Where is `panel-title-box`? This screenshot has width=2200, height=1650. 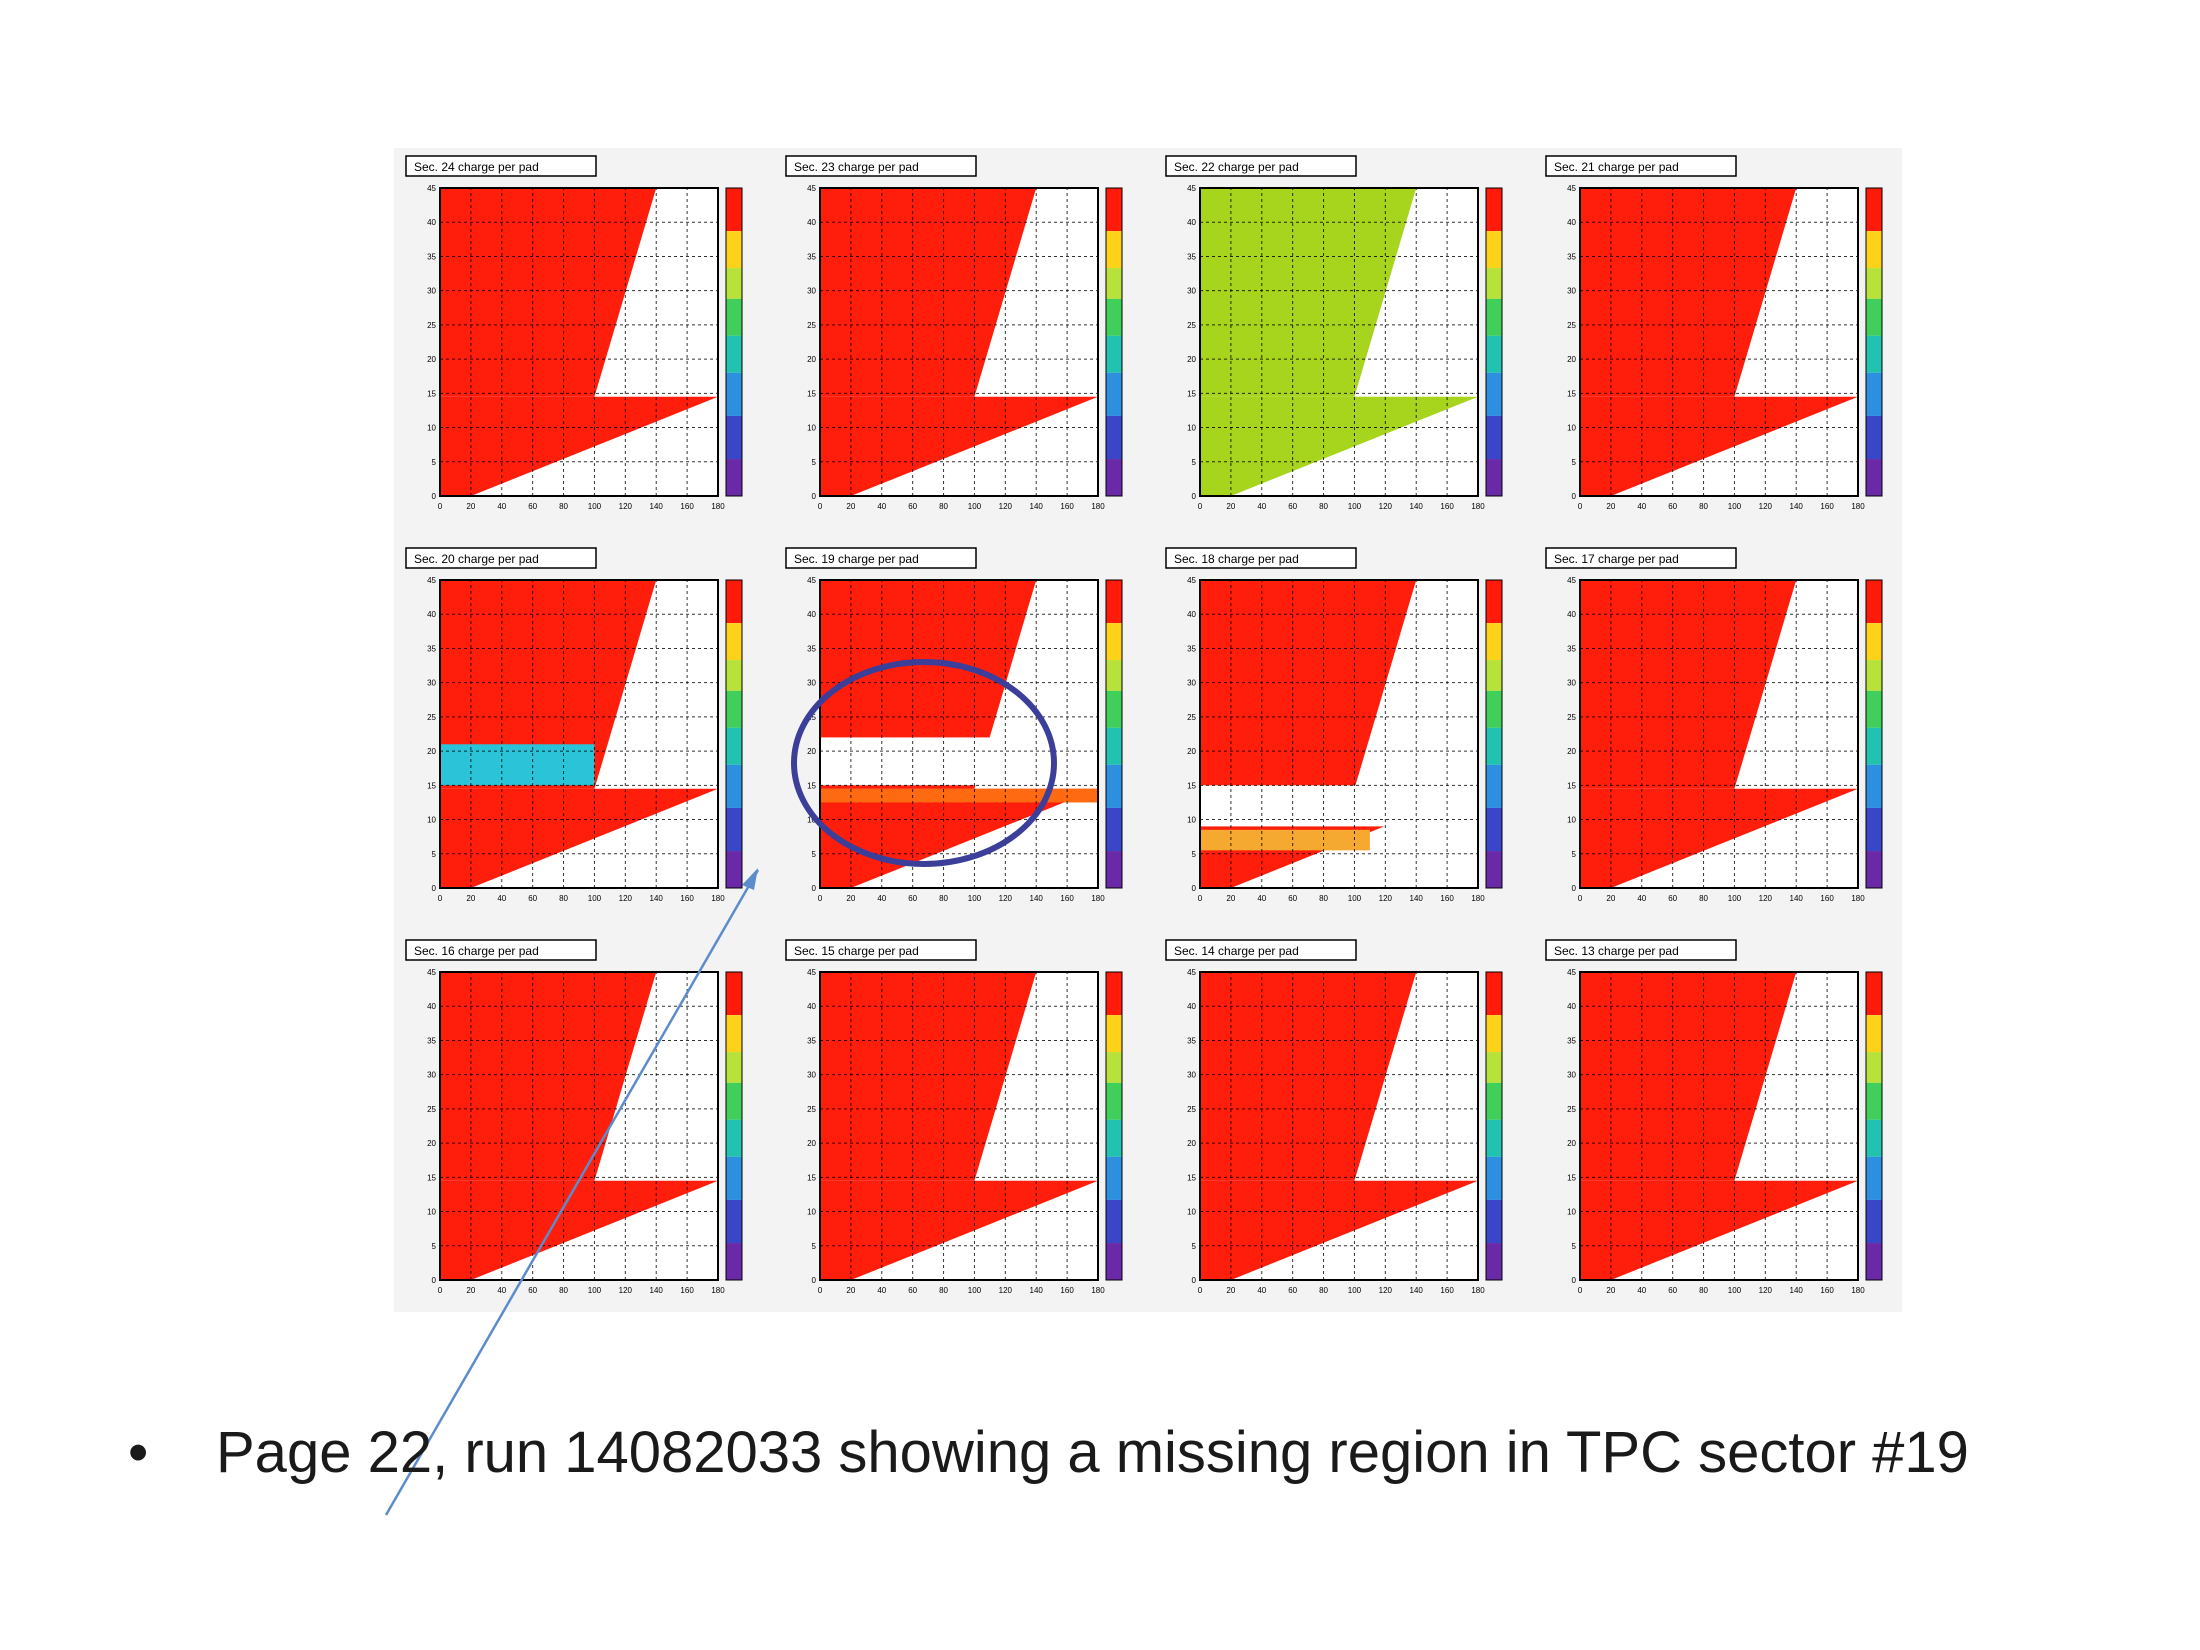 panel-title-box is located at coordinates (1641, 558).